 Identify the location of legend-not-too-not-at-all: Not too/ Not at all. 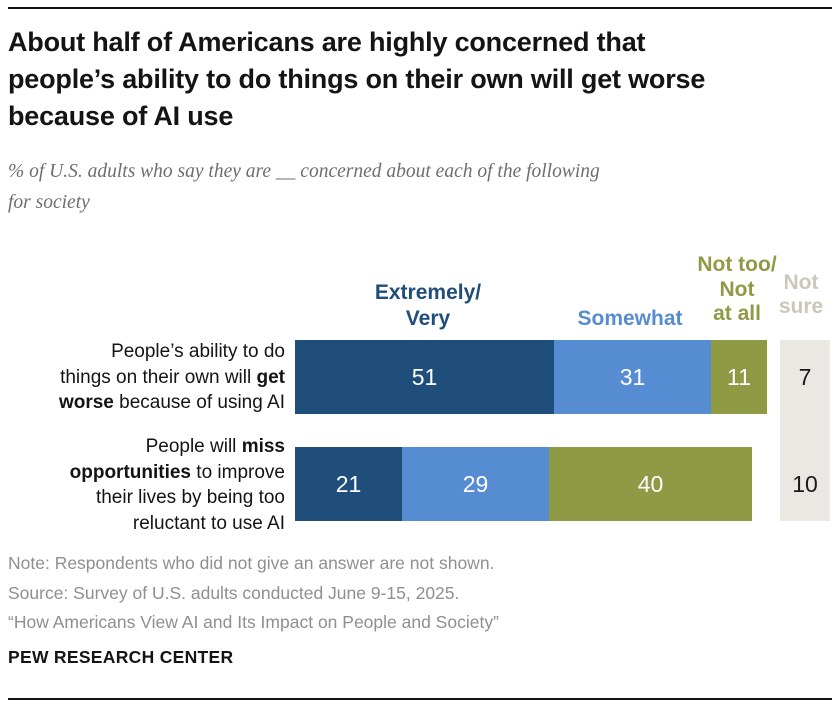
(737, 289).